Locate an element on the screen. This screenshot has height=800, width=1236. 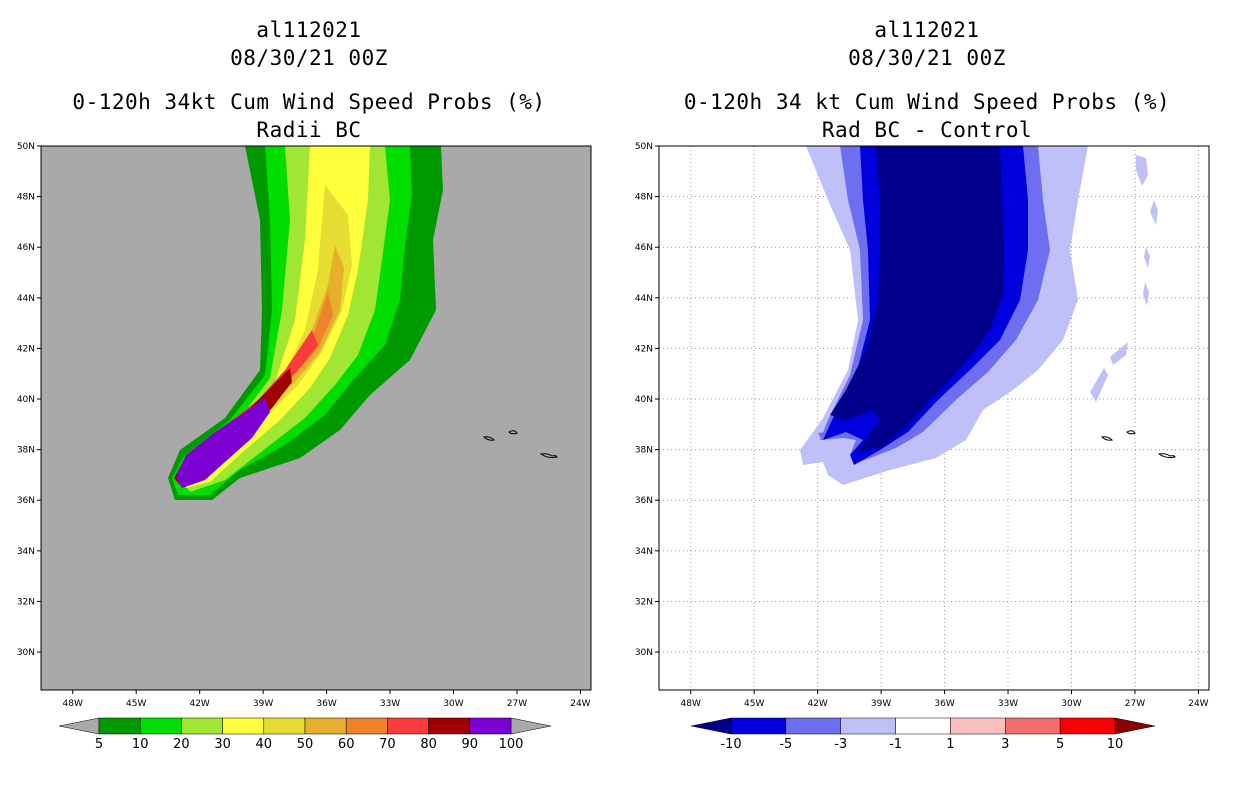
colorbar-label: 70 is located at coordinates (387, 744).